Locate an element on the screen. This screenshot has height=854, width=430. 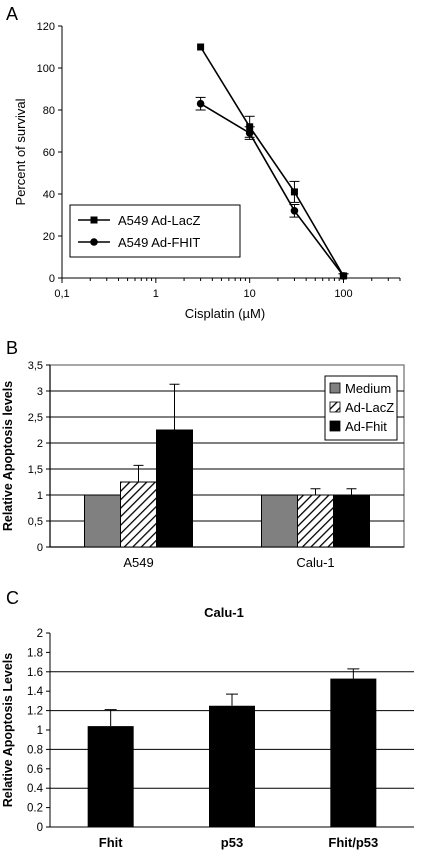
y-tick-label: 2,5 is located at coordinates (35, 418).